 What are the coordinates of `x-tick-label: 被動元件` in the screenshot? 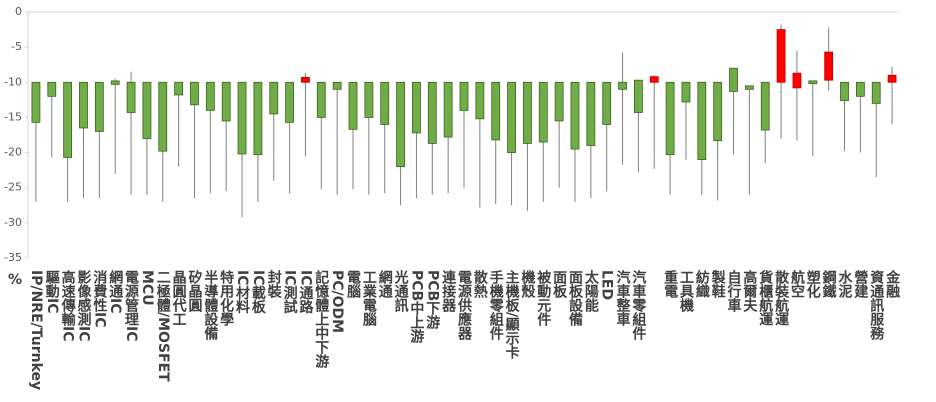 It's located at (543, 298).